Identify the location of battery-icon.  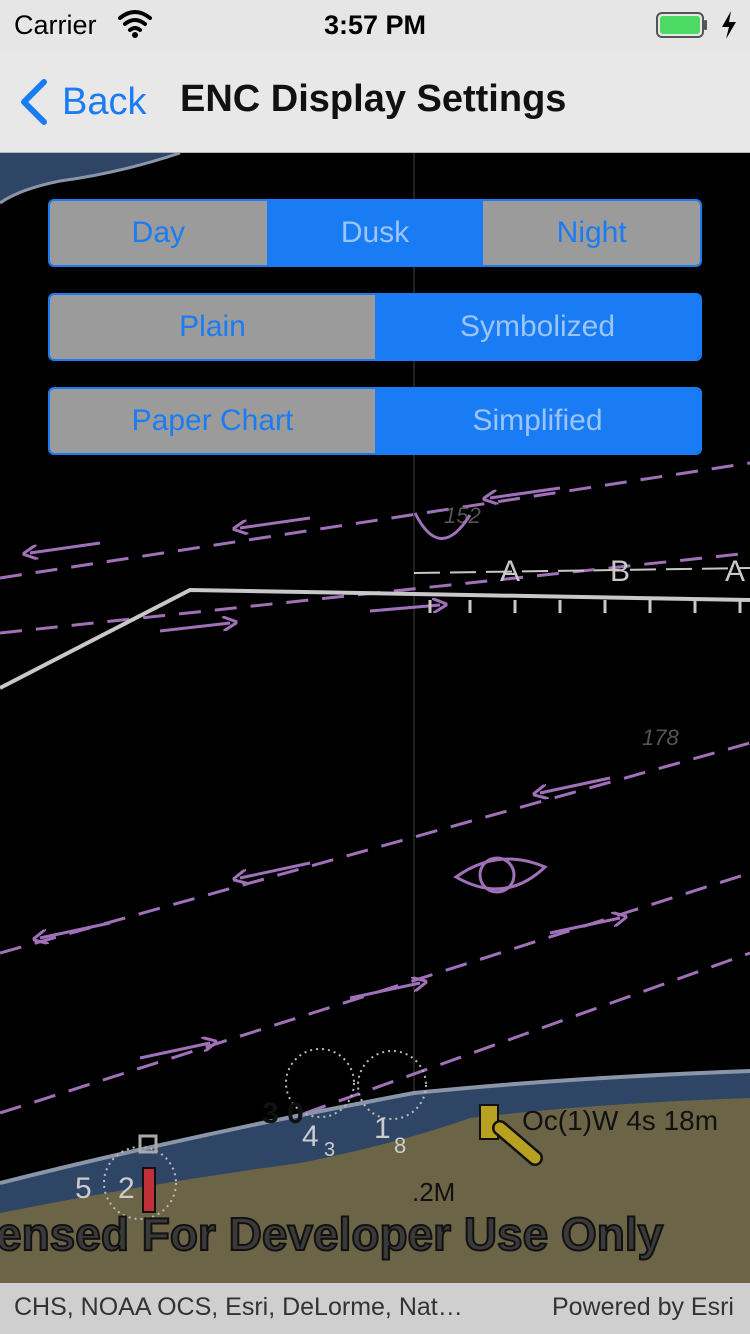
(681, 25).